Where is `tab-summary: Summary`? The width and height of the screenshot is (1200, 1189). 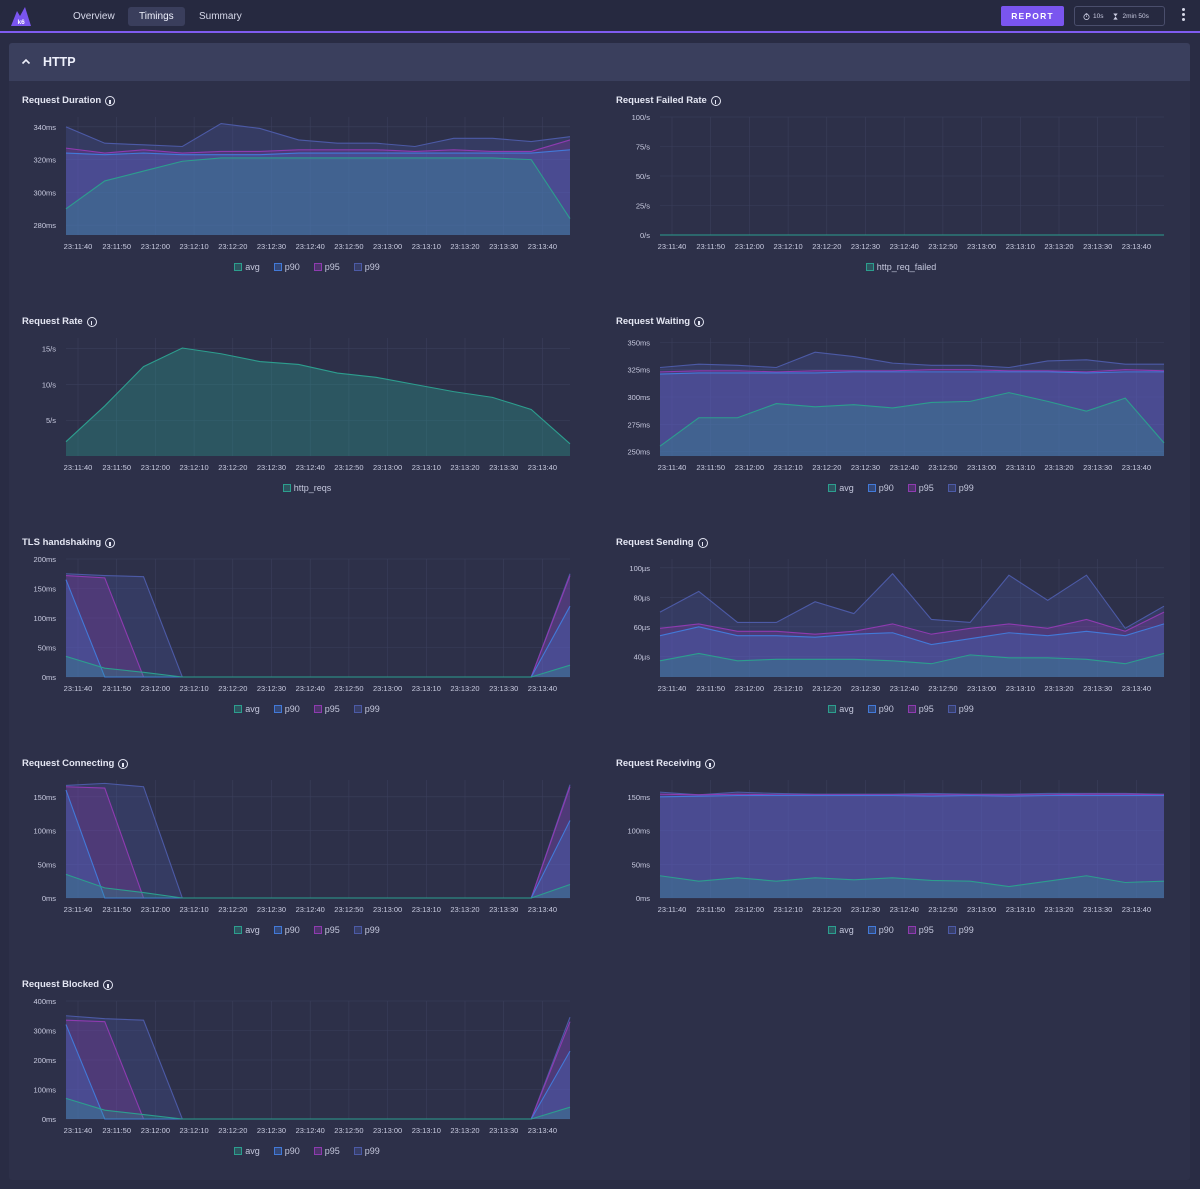 tab-summary: Summary is located at coordinates (220, 16).